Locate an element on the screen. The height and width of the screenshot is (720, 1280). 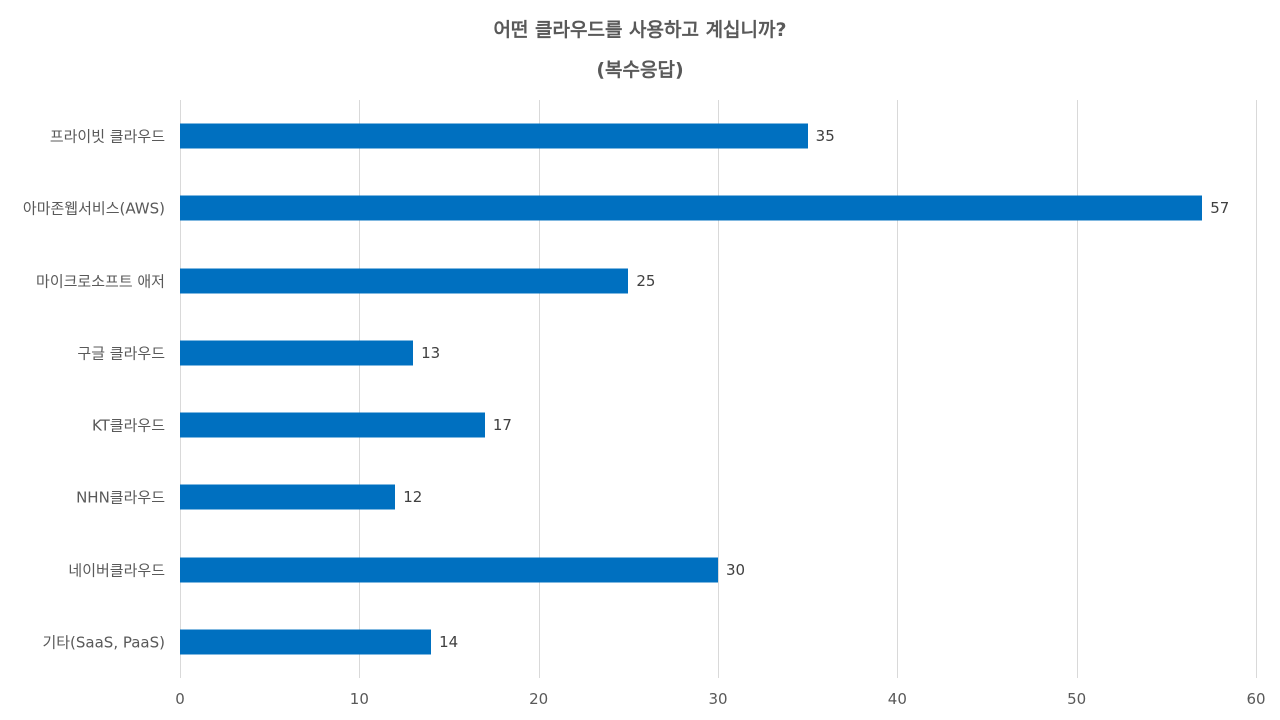
category-label: 아마존웹서비스(AWS) is located at coordinates (93, 208).